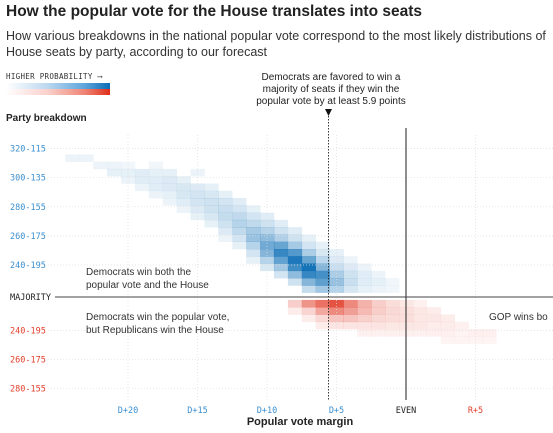 The height and width of the screenshot is (433, 553). What do you see at coordinates (331, 101) in the screenshot?
I see `annotation-line-3: popular vote by at least 5.9 points` at bounding box center [331, 101].